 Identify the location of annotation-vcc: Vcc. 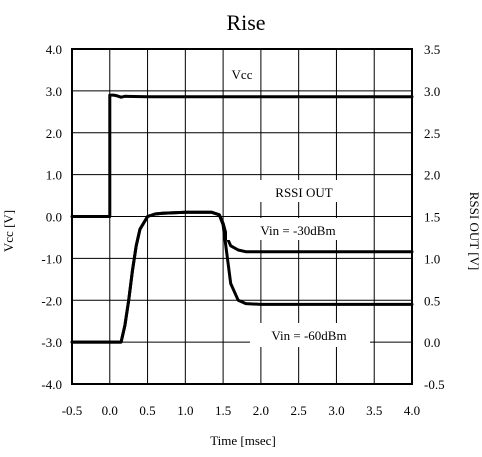
(242, 74).